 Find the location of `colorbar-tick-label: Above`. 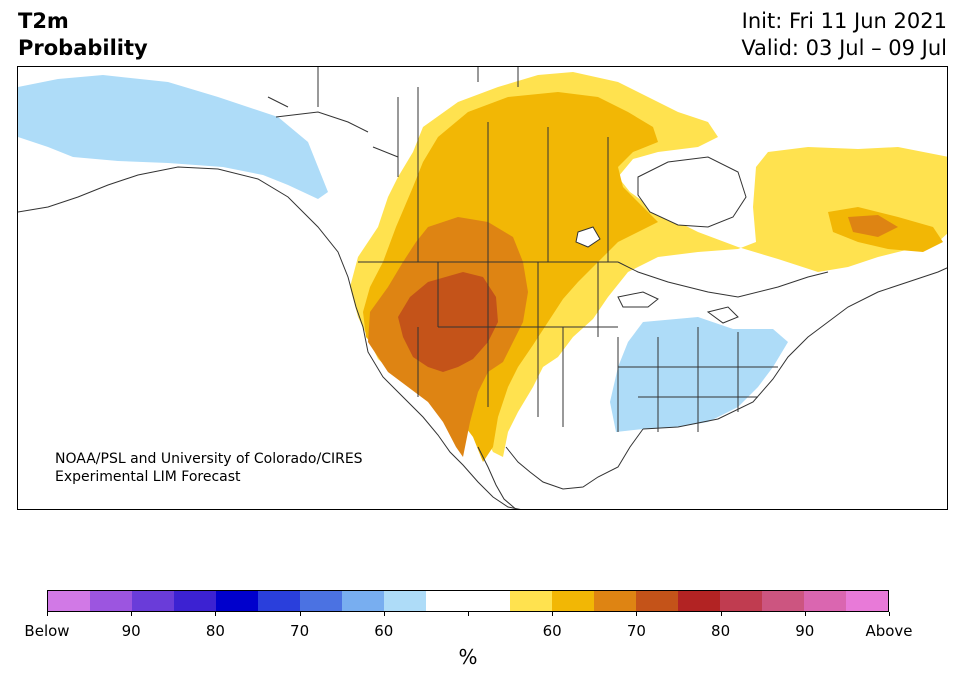

colorbar-tick-label: Above is located at coordinates (889, 631).